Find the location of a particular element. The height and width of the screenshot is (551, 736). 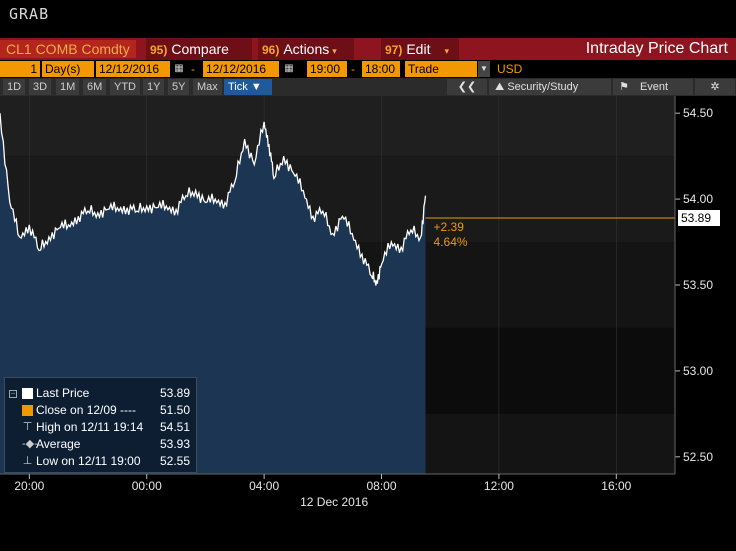

actions-number: 96) is located at coordinates (271, 50).